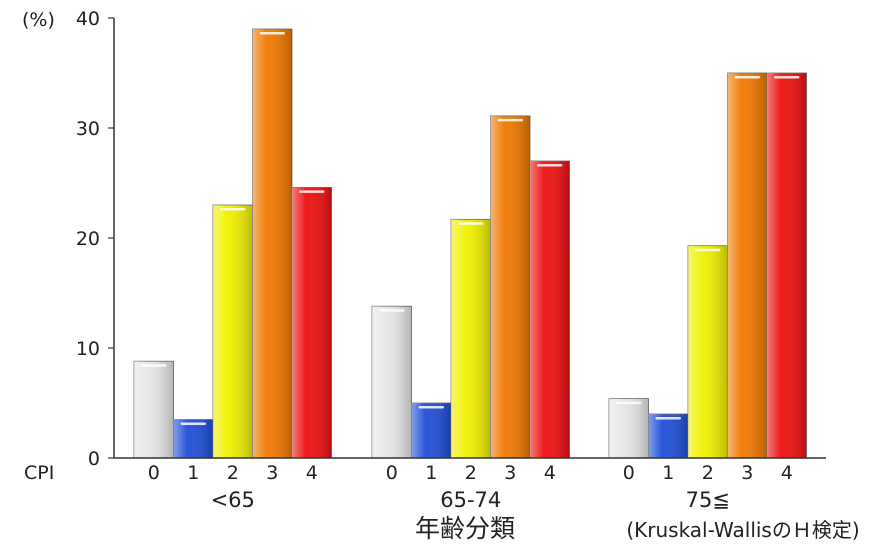 The image size is (890, 549). What do you see at coordinates (742, 530) in the screenshot?
I see `test-note: (Kruskal-WallisのＨ検定)` at bounding box center [742, 530].